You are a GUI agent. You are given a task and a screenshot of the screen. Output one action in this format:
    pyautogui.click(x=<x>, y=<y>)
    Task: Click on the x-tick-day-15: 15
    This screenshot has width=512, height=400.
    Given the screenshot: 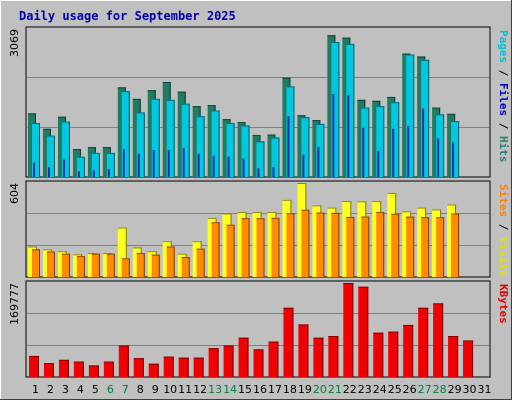 What is the action you would take?
    pyautogui.click(x=245, y=389)
    